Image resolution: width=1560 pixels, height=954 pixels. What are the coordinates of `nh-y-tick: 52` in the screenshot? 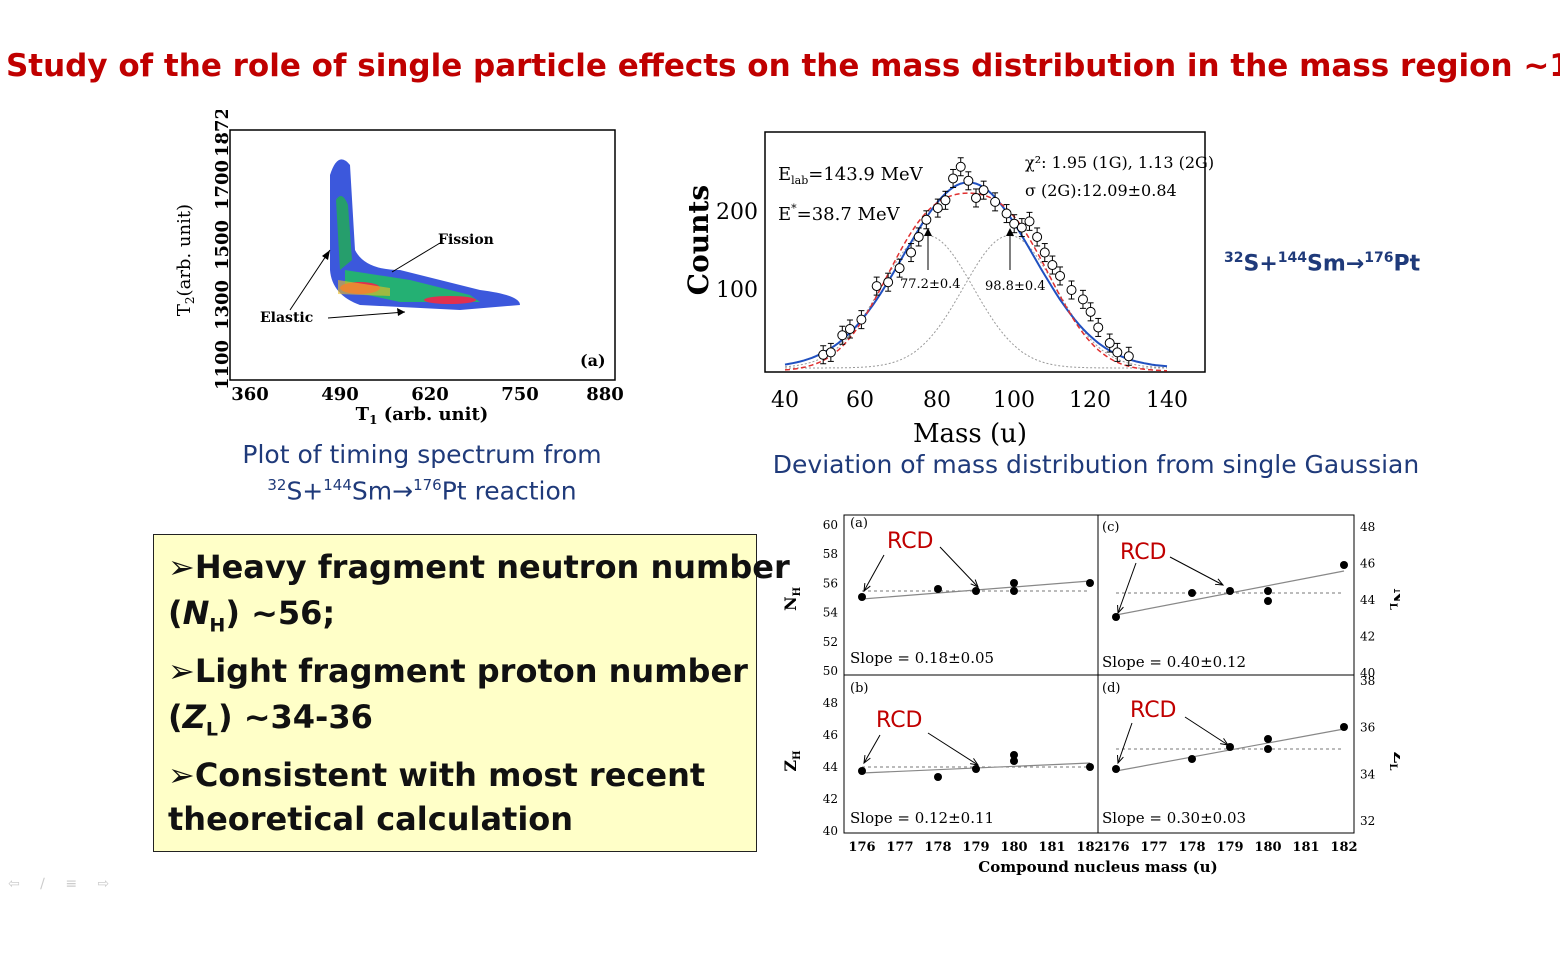 It's located at (830, 642).